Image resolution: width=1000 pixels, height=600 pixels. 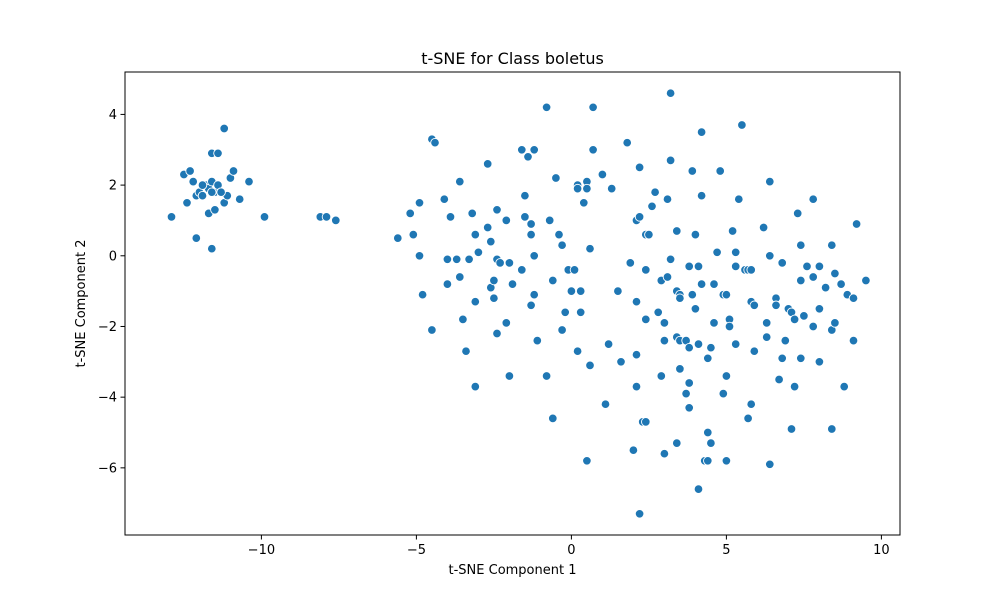 What do you see at coordinates (113, 115) in the screenshot?
I see `y-tick-label: 4` at bounding box center [113, 115].